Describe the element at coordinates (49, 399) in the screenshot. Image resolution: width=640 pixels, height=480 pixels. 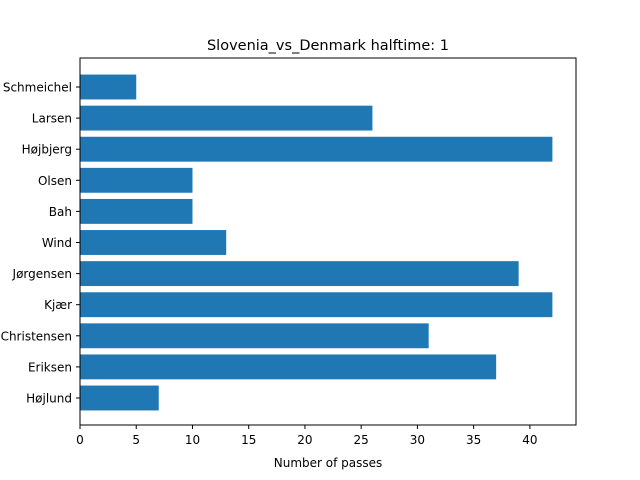
I see `y-tick-label: Højlund` at that location.